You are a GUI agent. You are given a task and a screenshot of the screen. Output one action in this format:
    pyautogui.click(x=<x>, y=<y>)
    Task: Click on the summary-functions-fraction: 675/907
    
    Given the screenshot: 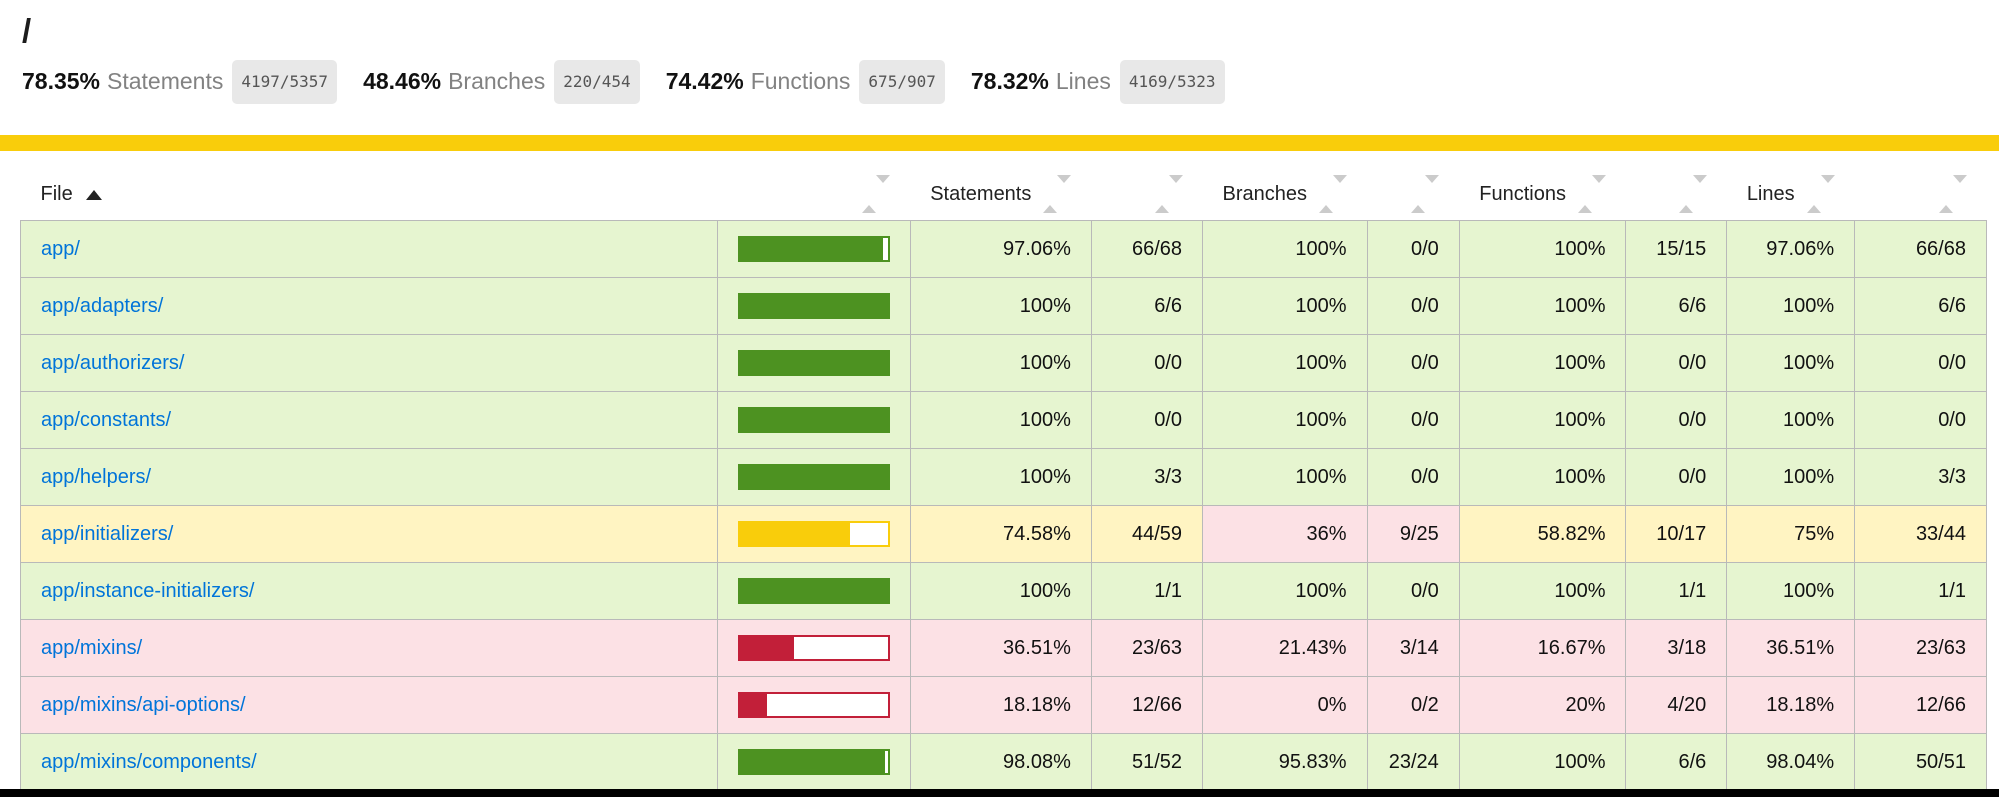 What is the action you would take?
    pyautogui.click(x=902, y=82)
    